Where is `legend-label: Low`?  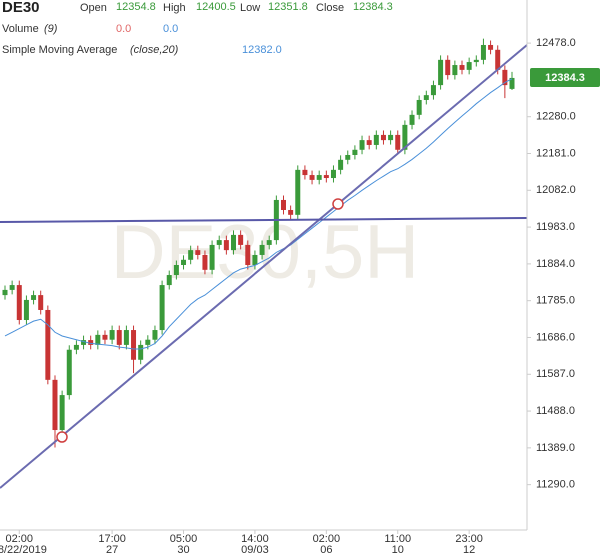 legend-label: Low is located at coordinates (250, 8).